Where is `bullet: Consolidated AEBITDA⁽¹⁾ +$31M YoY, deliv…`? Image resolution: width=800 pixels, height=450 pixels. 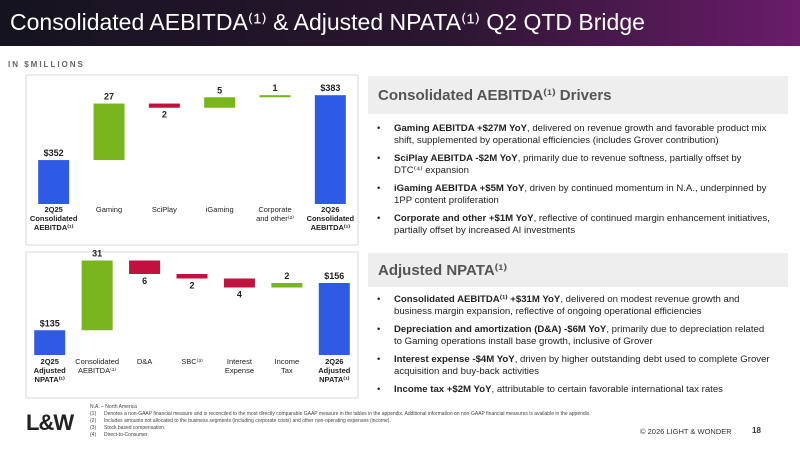
bullet: Consolidated AEBITDA⁽¹⁾ +$31M YoY, deliv… is located at coordinates (572, 306).